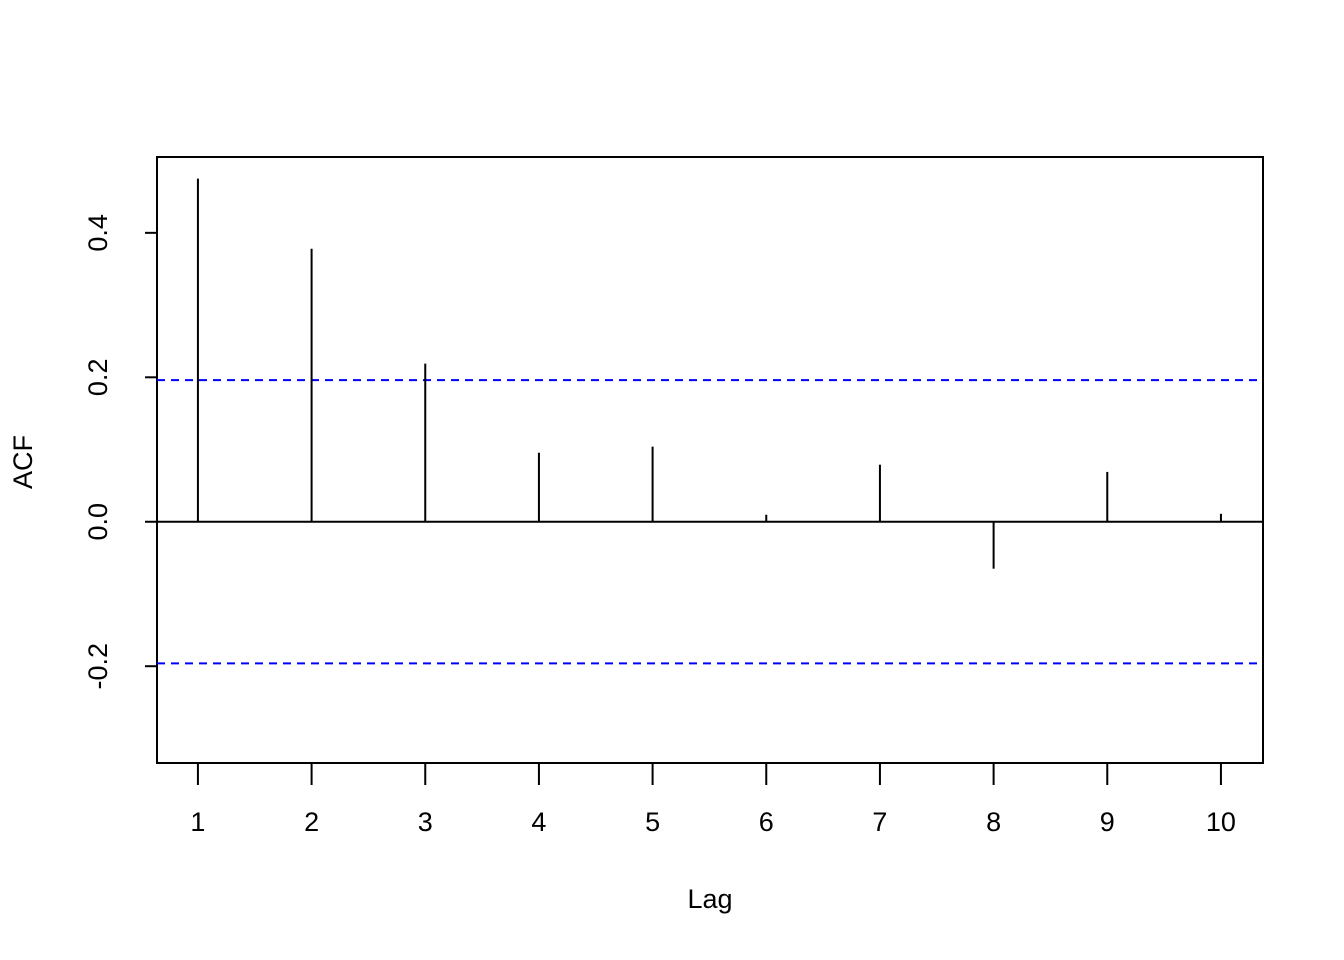  I want to click on x-tick-label: 8, so click(993, 822).